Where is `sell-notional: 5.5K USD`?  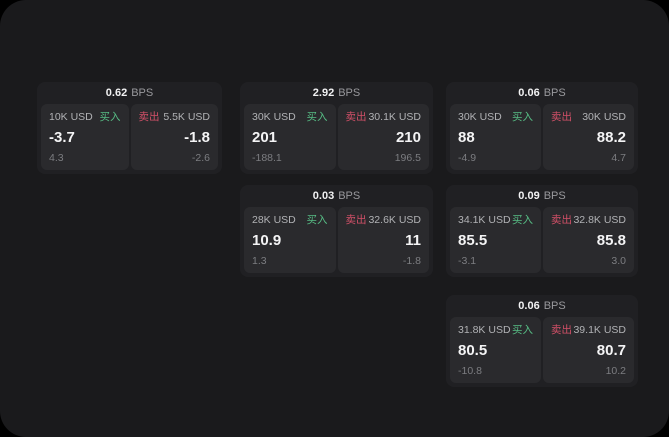 sell-notional: 5.5K USD is located at coordinates (186, 117).